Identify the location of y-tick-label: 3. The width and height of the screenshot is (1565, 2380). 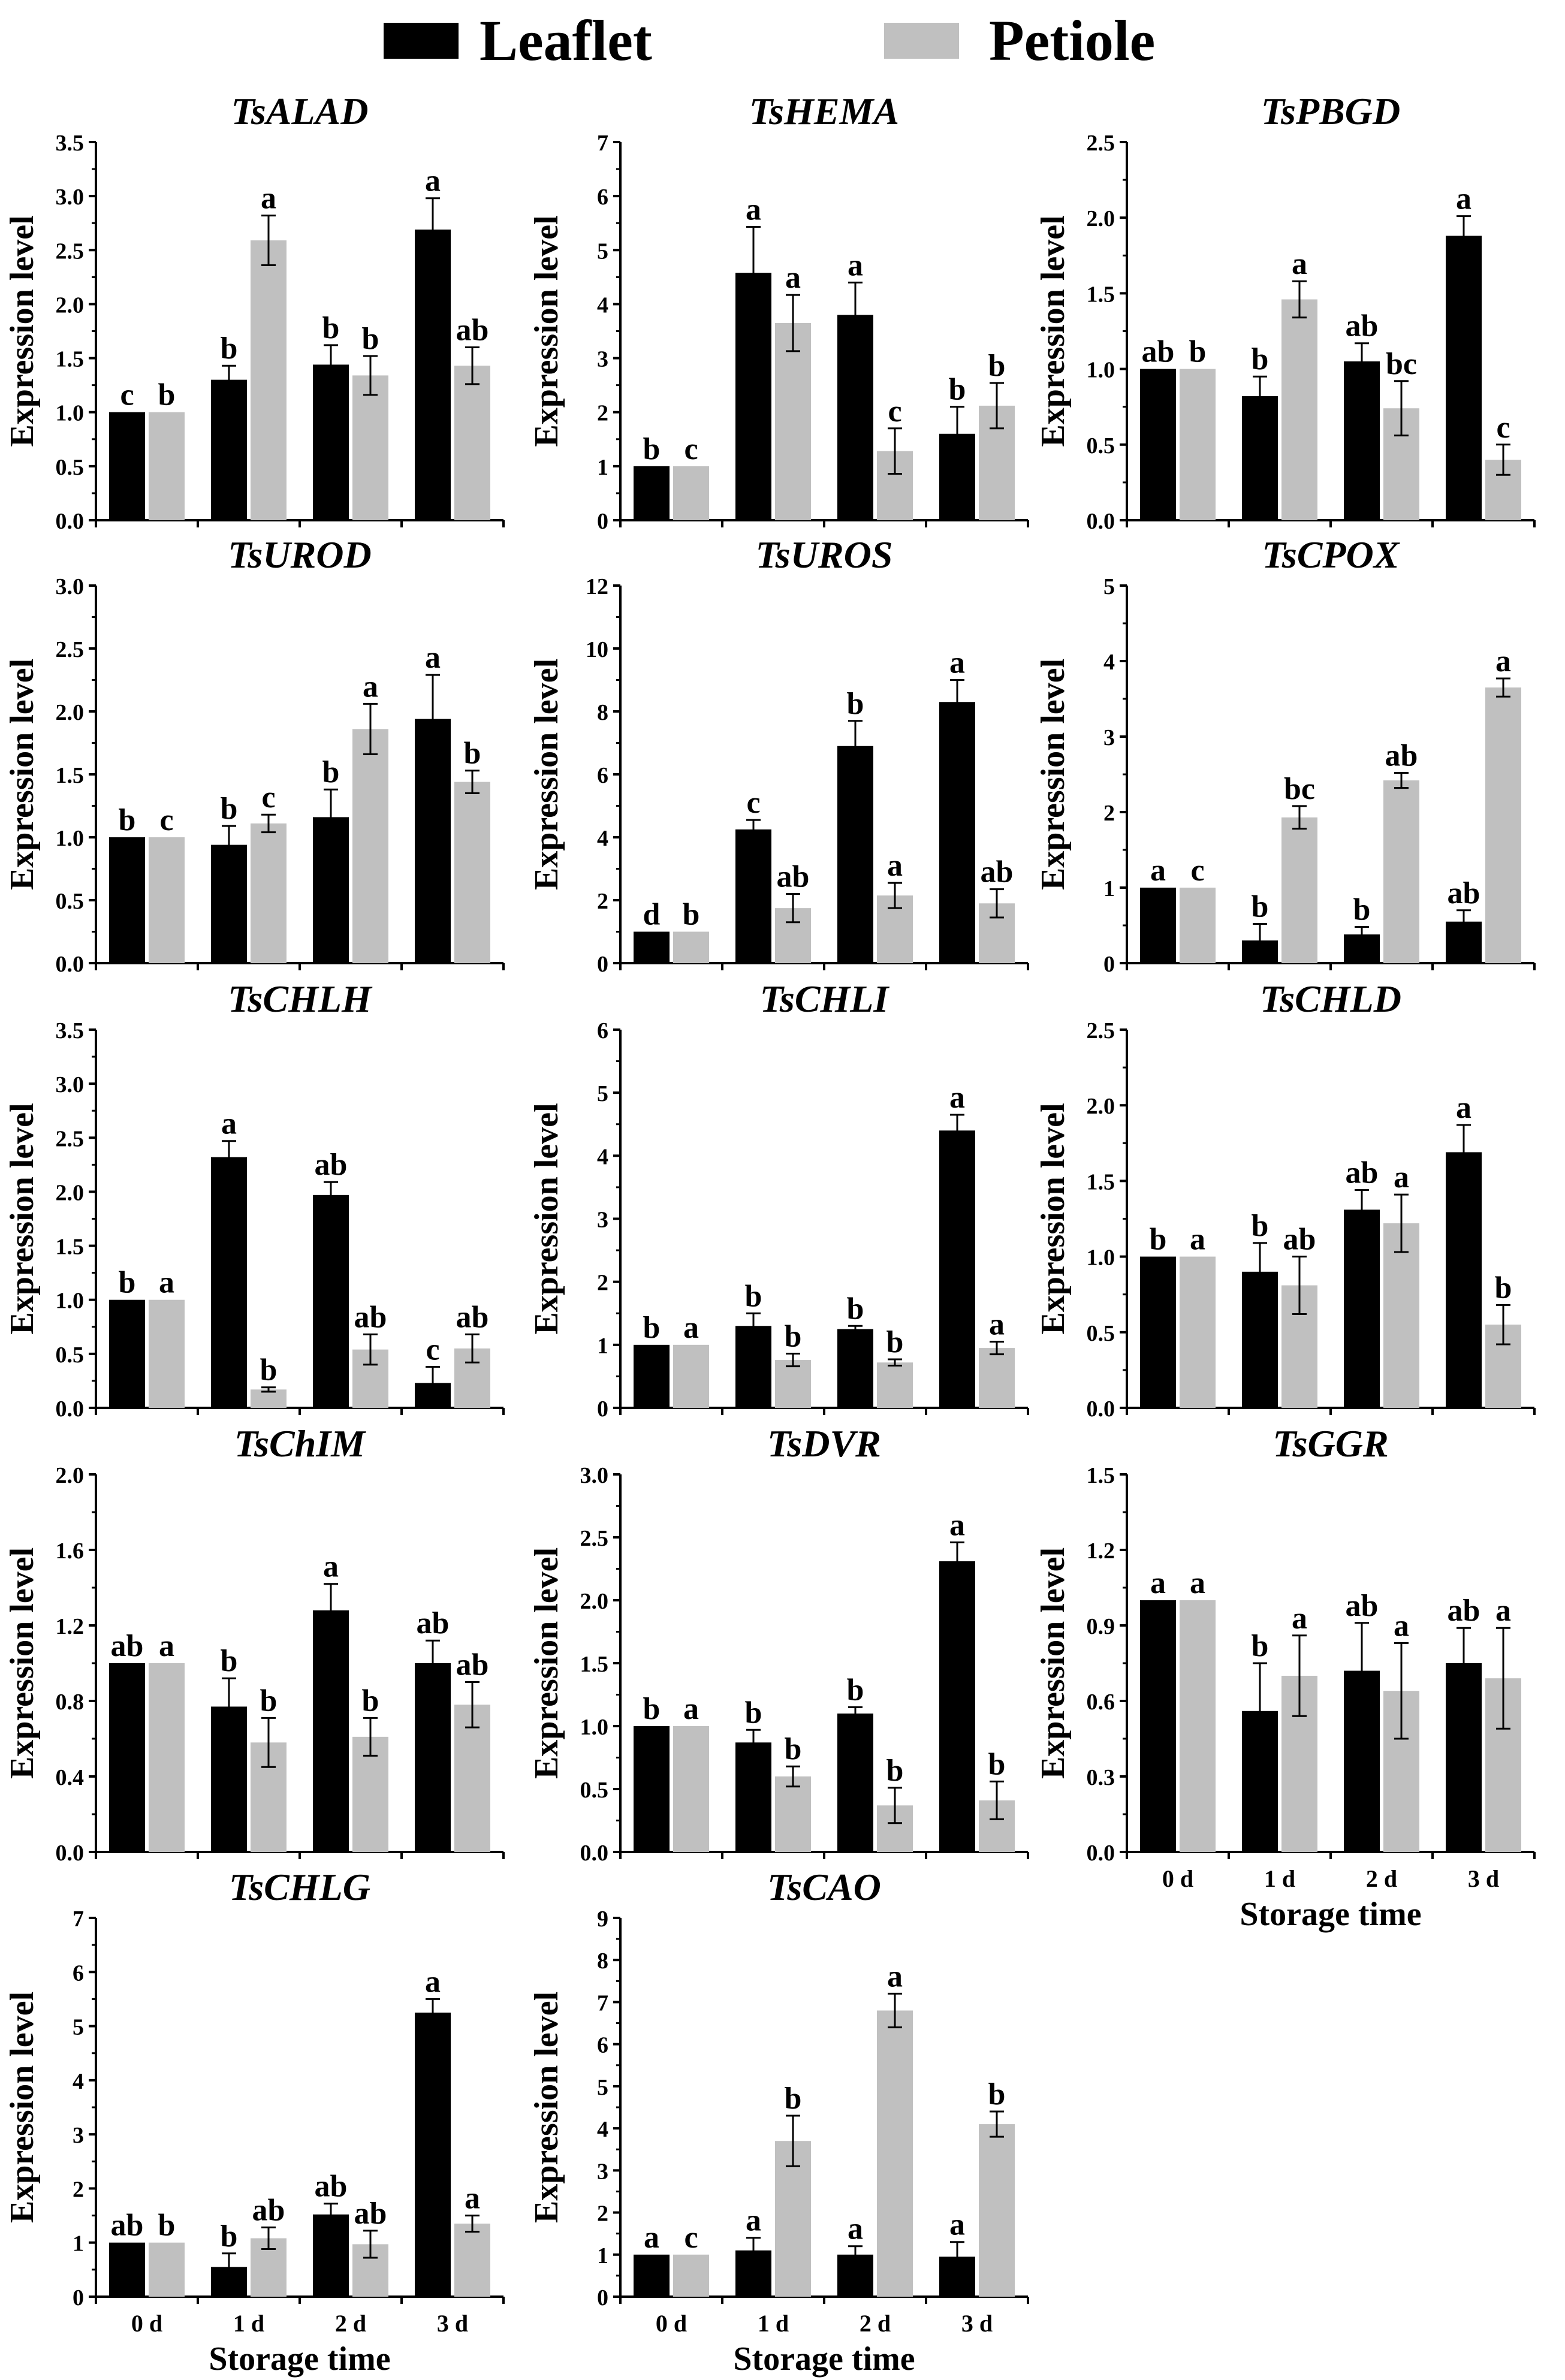
(602, 359).